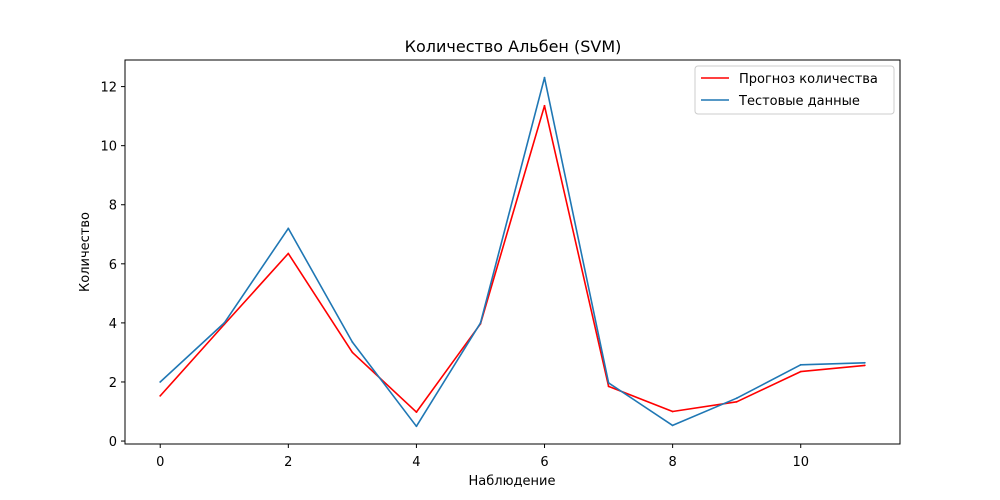  Describe the element at coordinates (544, 462) in the screenshot. I see `x-tick-label: 6` at that location.